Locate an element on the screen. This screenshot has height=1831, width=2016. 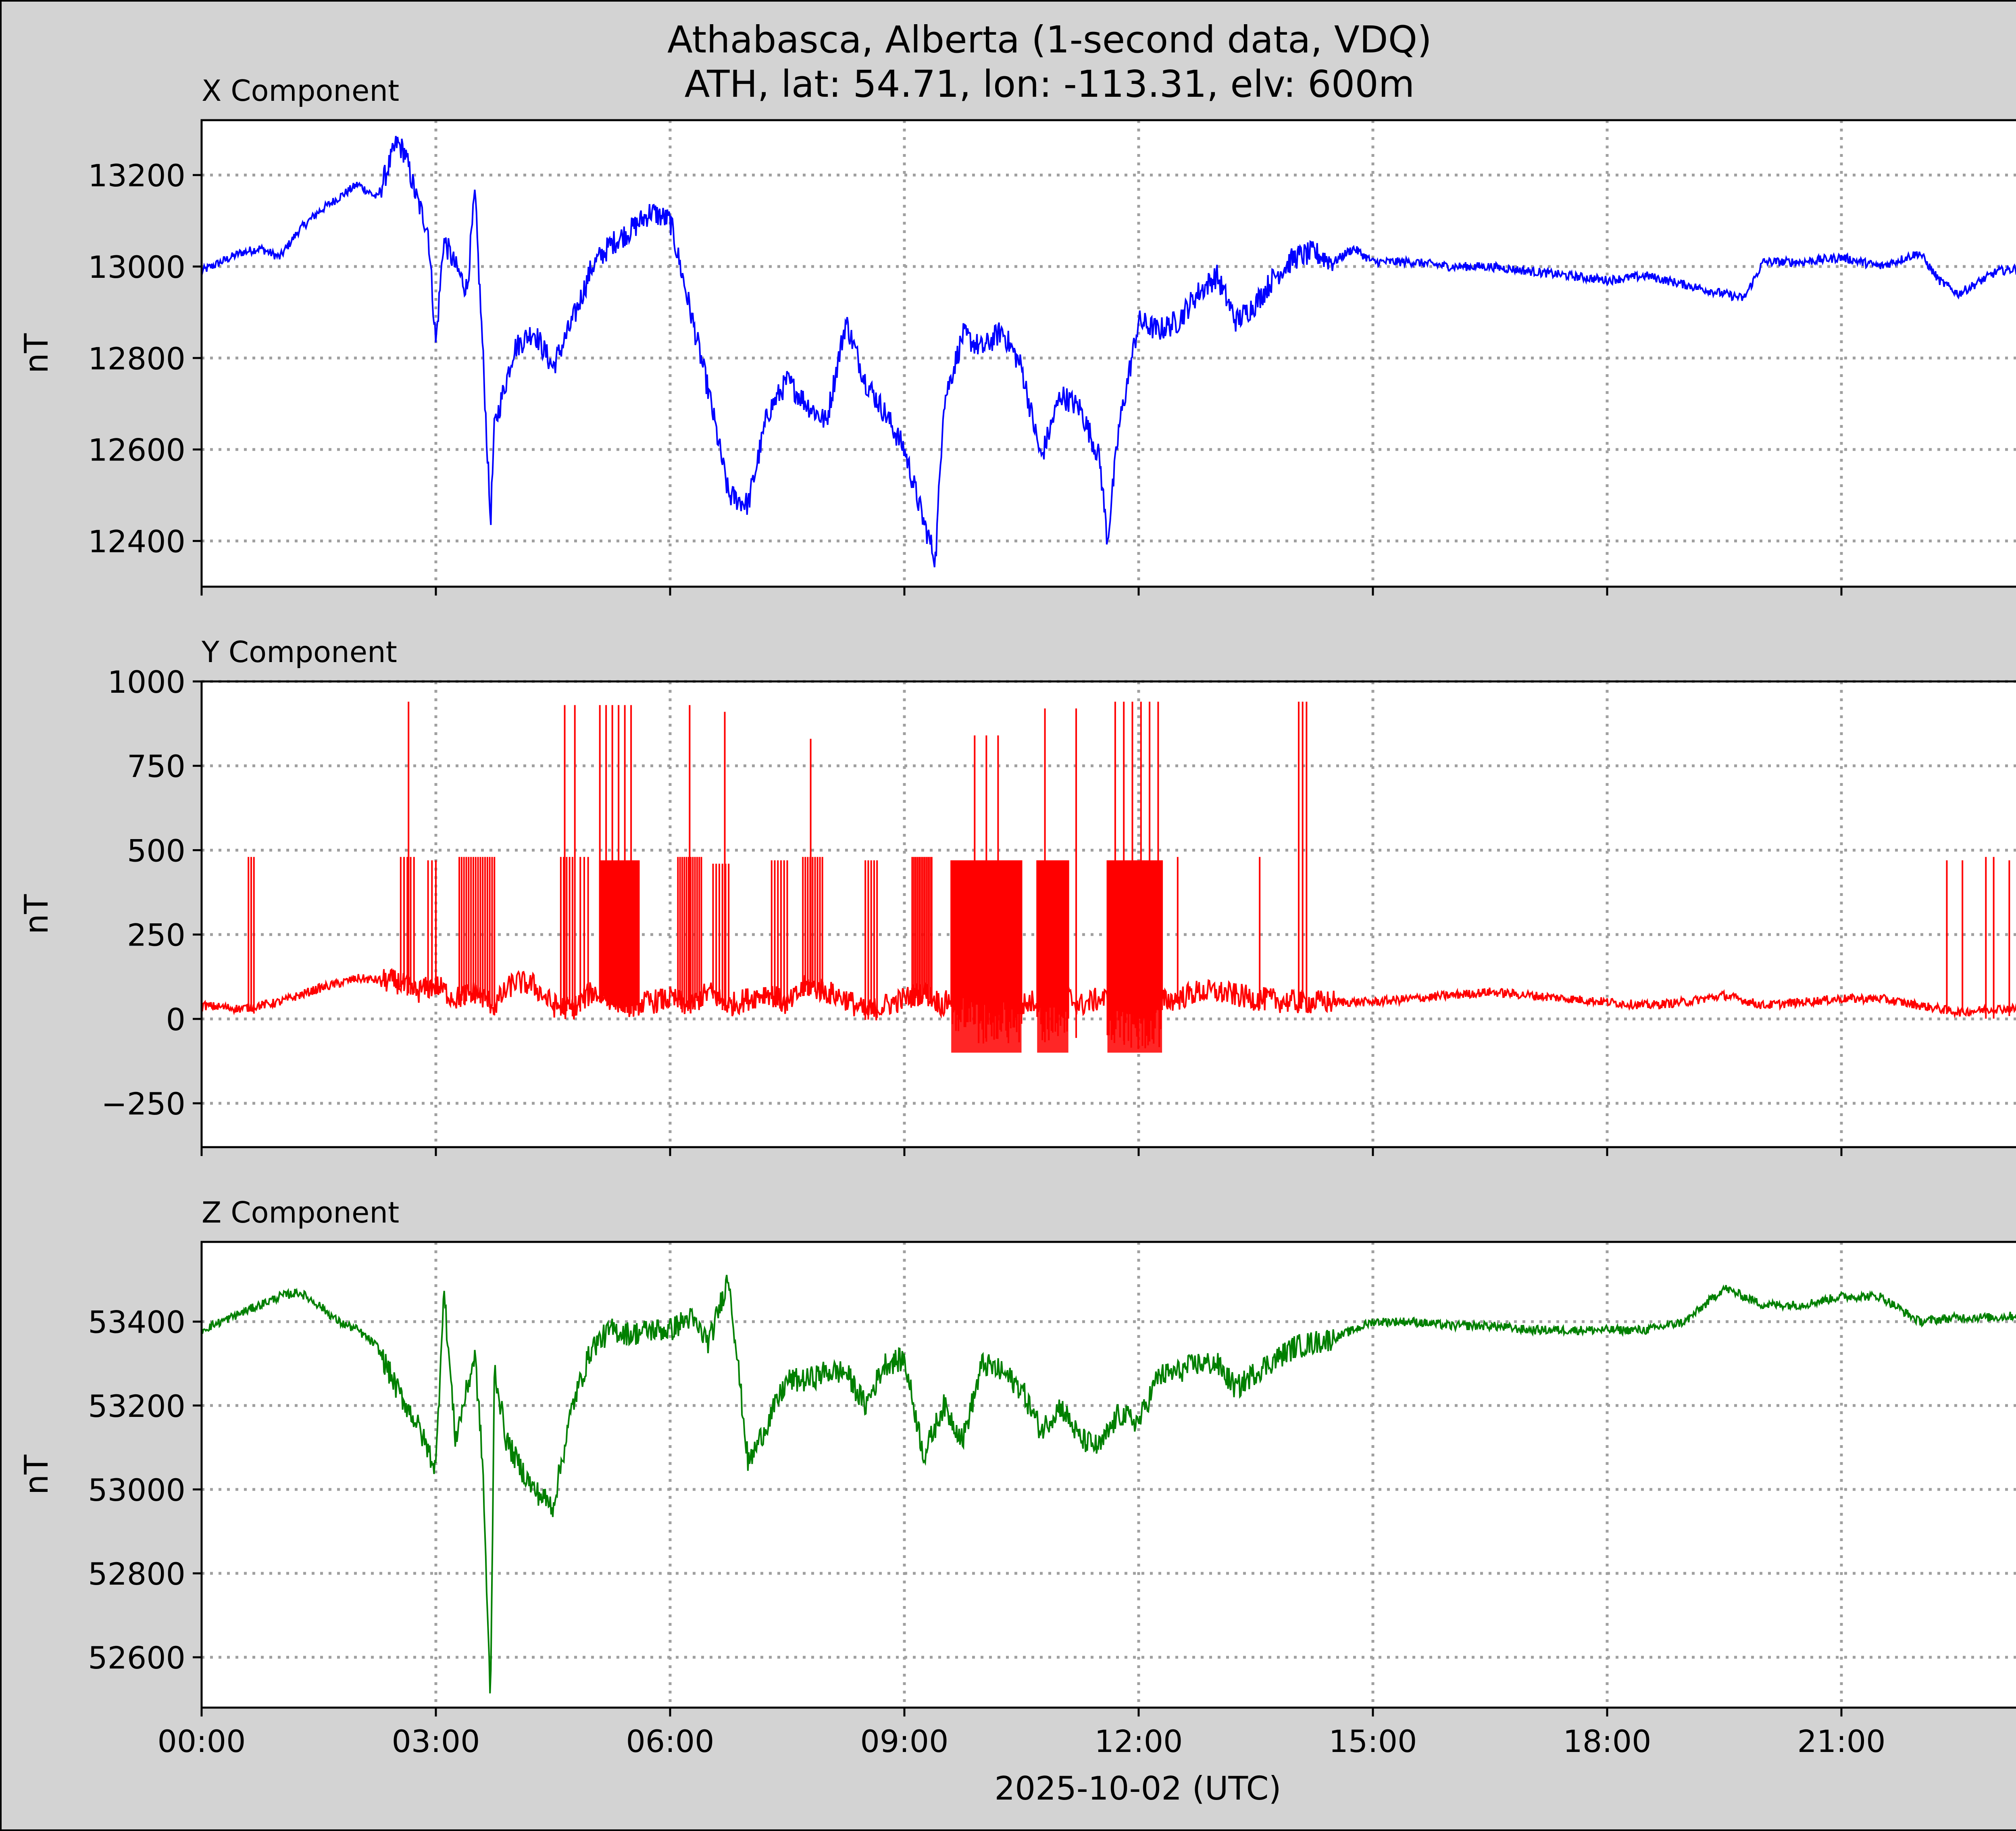
y-tick-label: 52800 is located at coordinates (136, 1574).